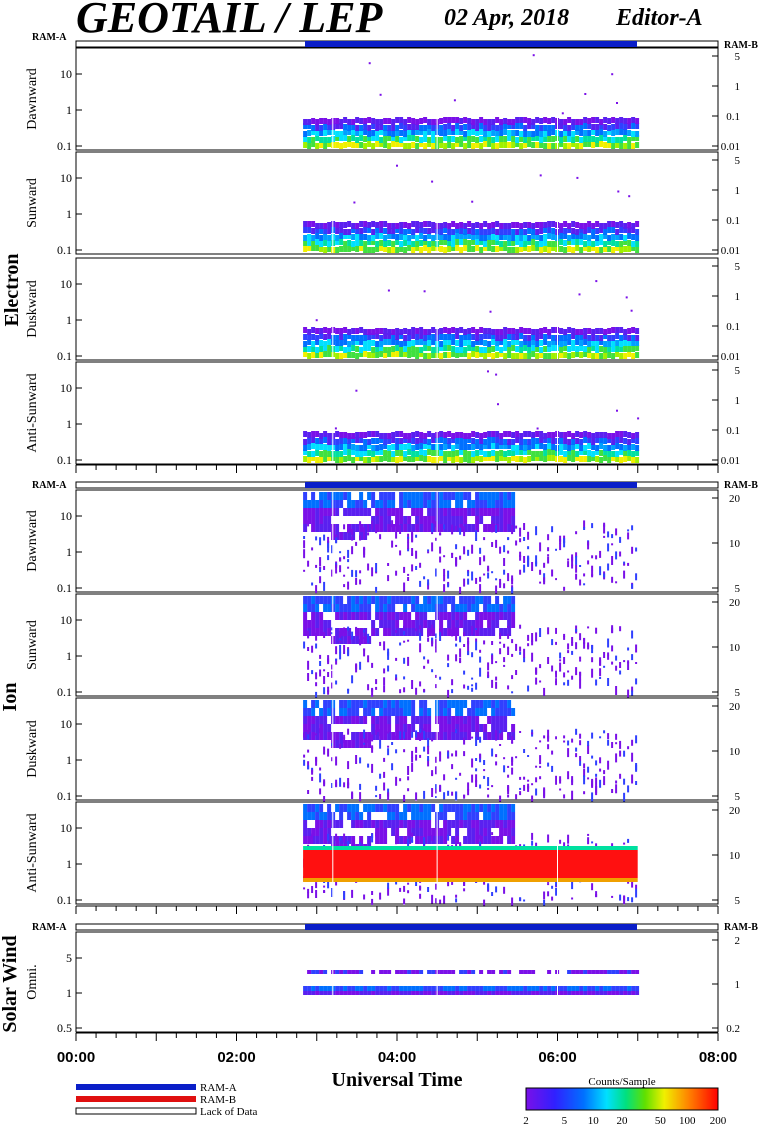  Describe the element at coordinates (32, 412) in the screenshot. I see `panel-label: Anti-Sunward` at that location.